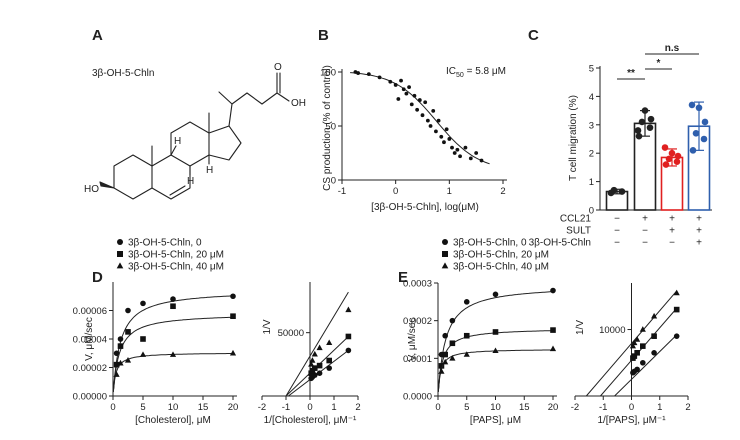 Image resolution: width=740 pixels, height=440 pixels. I want to click on e1-ytick-label: 0.0003, so click(417, 284).